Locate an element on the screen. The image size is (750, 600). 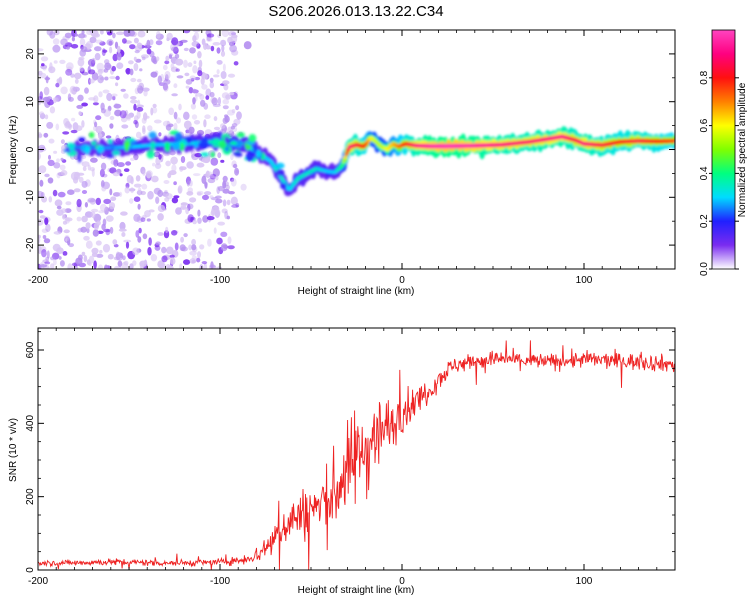
y-tick-label: 0 is located at coordinates (30, 570).